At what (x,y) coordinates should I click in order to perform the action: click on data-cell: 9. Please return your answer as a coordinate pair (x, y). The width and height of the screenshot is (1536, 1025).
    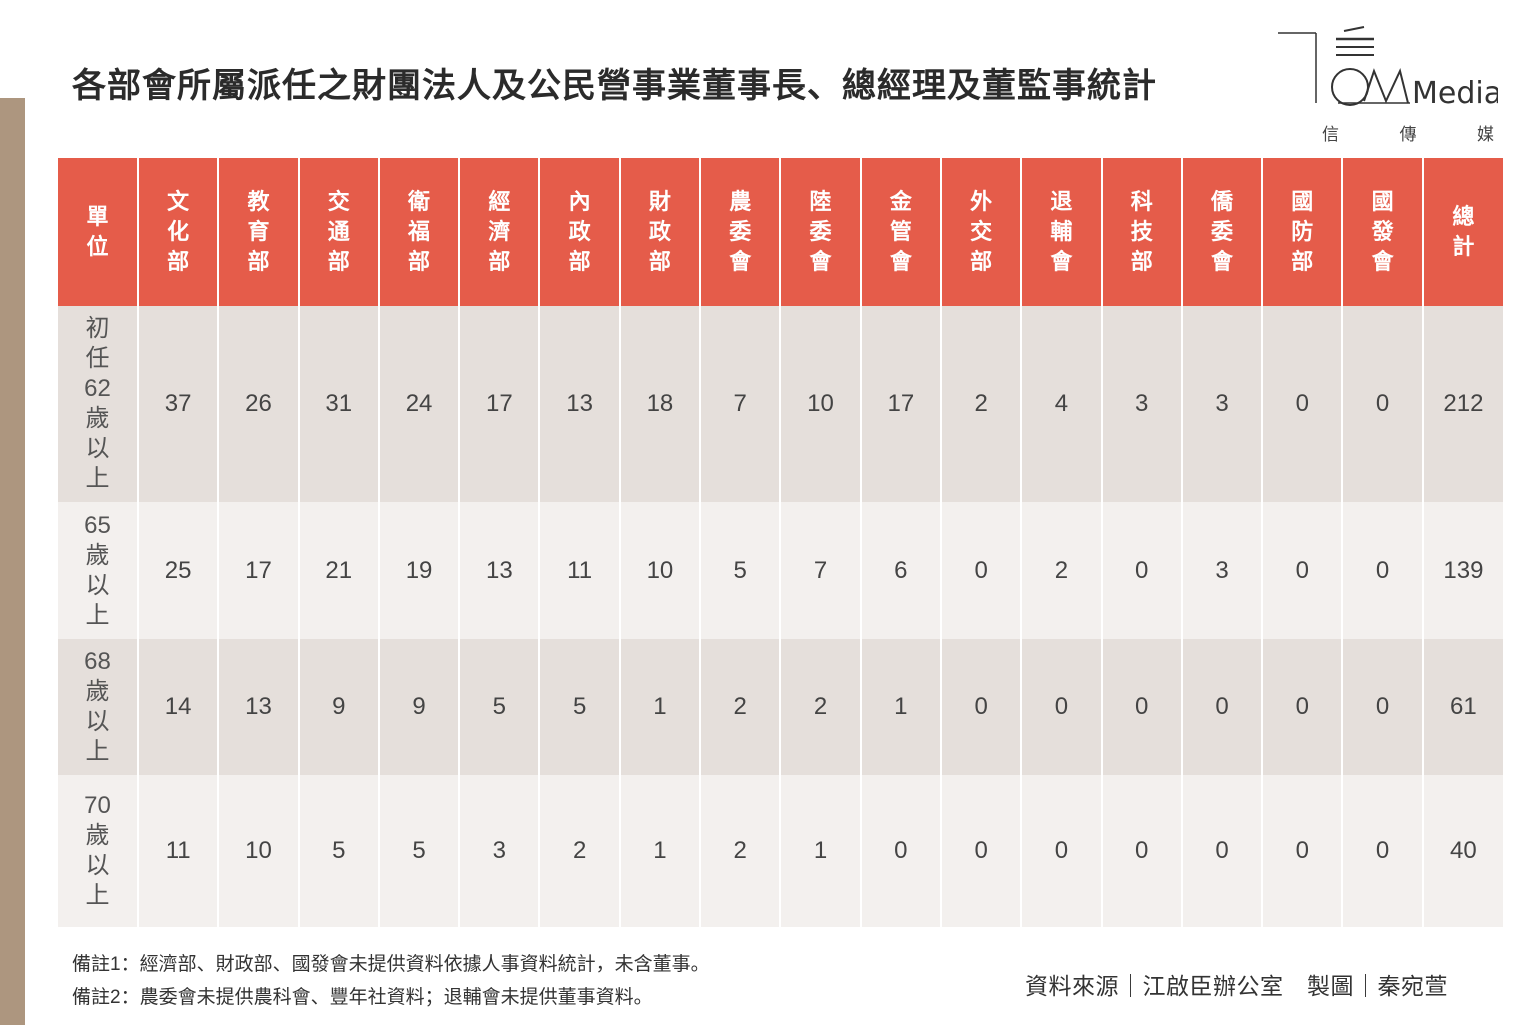
    Looking at the image, I should click on (419, 707).